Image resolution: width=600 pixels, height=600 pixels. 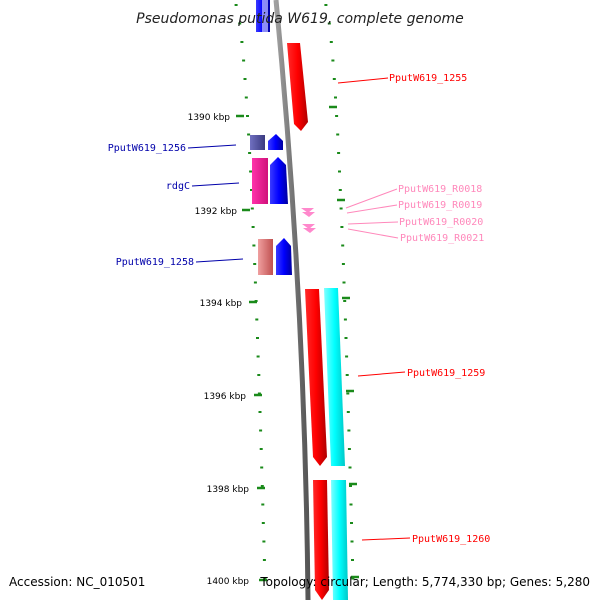 What do you see at coordinates (228, 582) in the screenshot?
I see `kbp-label-1400: 1400 kbp` at bounding box center [228, 582].